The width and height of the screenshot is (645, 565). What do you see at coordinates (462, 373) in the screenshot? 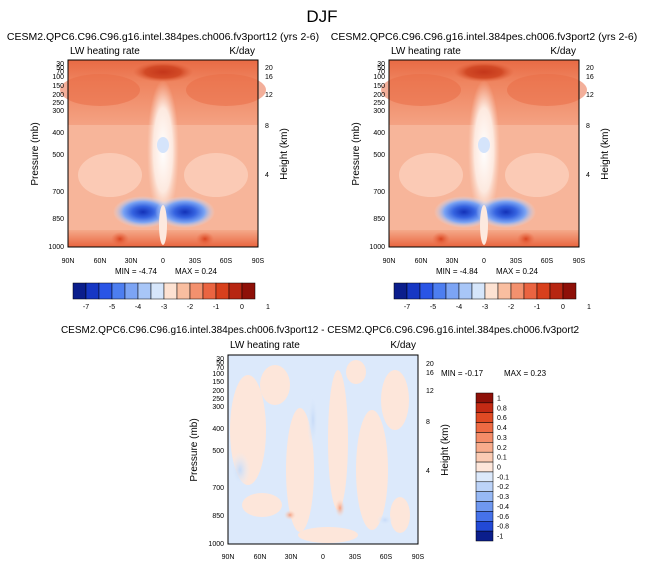
I see `panel-3-min: MIN = -0.17` at bounding box center [462, 373].